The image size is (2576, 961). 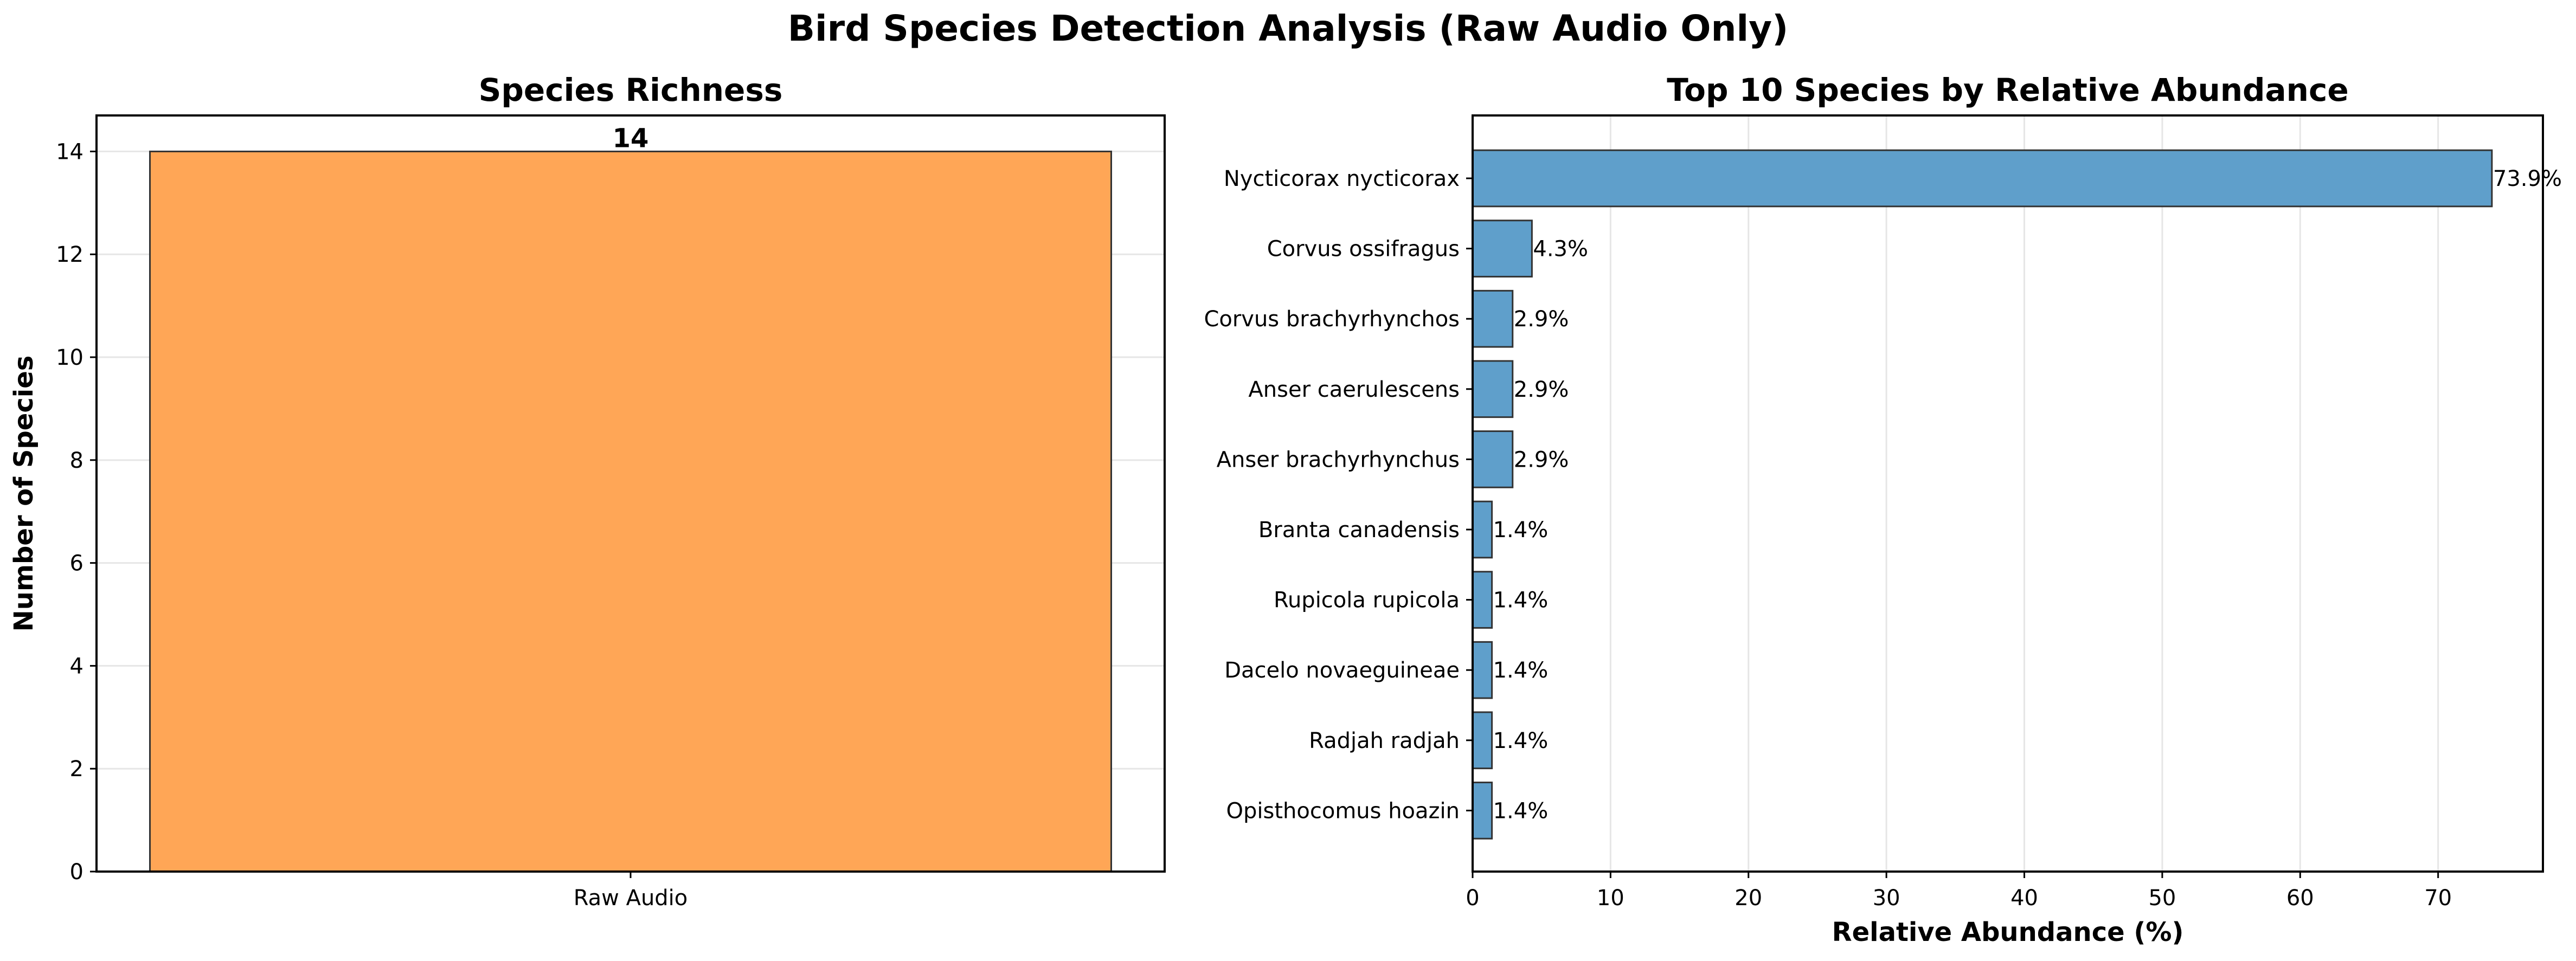 What do you see at coordinates (631, 898) in the screenshot?
I see `left-xtick-label: Raw Audio` at bounding box center [631, 898].